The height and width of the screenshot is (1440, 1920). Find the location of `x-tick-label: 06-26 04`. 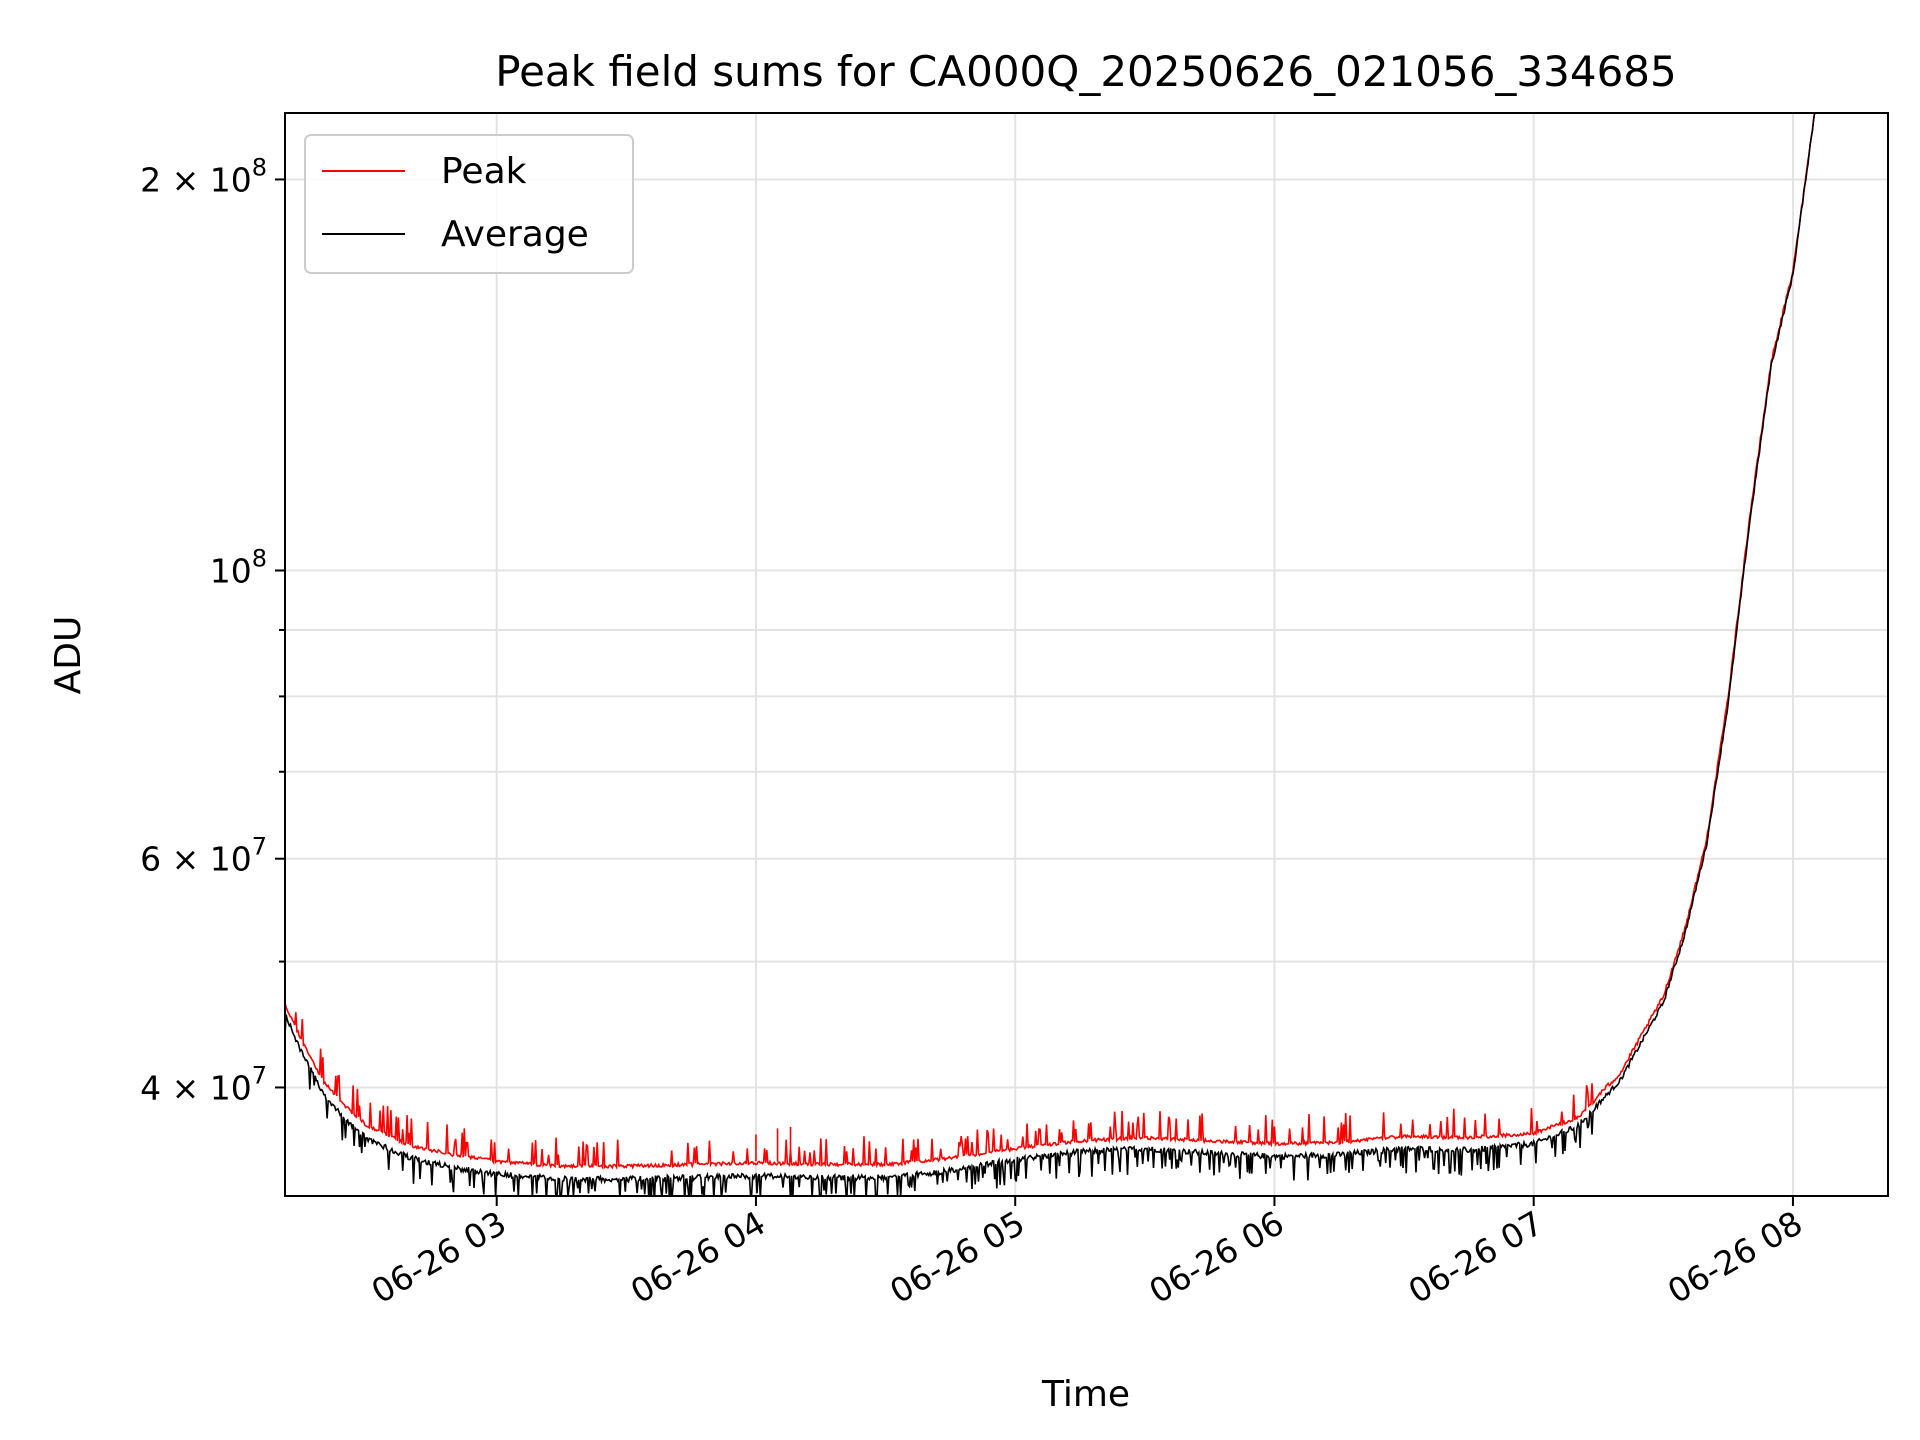

x-tick-label: 06-26 04 is located at coordinates (698, 1257).